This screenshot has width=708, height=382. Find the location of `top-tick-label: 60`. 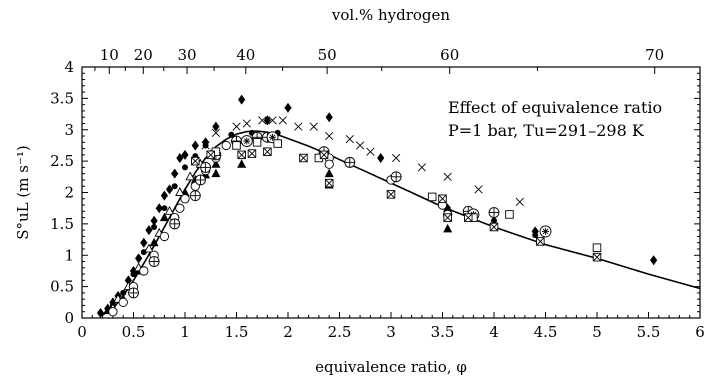

top-tick-label: 60 is located at coordinates (449, 55).